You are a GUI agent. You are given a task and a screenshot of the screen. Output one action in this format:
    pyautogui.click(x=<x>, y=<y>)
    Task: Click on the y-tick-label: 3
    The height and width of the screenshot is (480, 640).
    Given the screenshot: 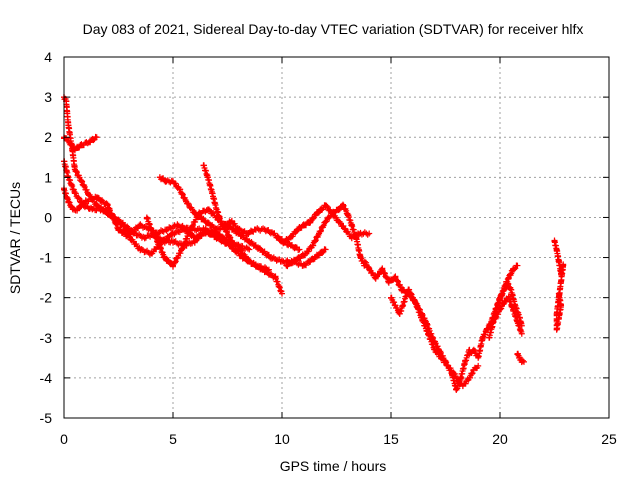 What is the action you would take?
    pyautogui.click(x=48, y=97)
    